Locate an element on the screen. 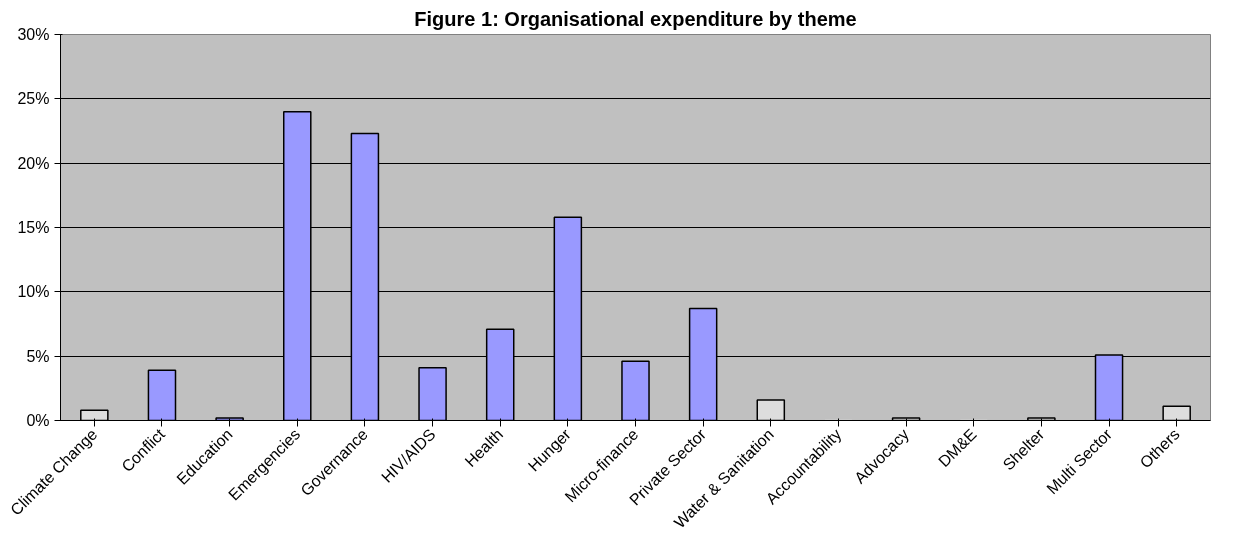 Image resolution: width=1260 pixels, height=560 pixels. y-tick-label: 25% is located at coordinates (33, 99).